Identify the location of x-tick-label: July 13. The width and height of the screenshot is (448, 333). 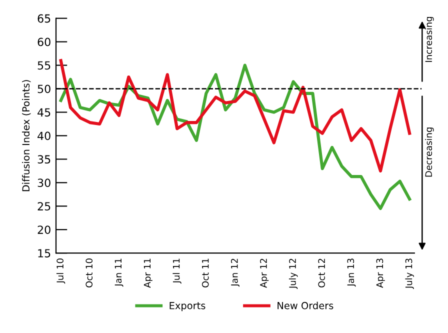
(409, 273).